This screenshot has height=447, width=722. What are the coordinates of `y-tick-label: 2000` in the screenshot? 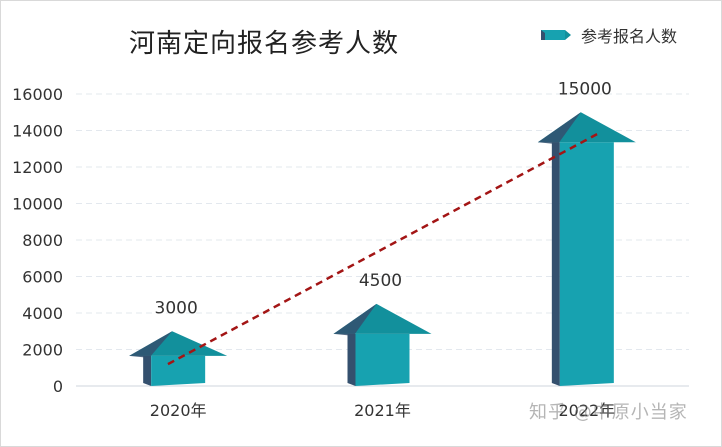 It's located at (42, 350).